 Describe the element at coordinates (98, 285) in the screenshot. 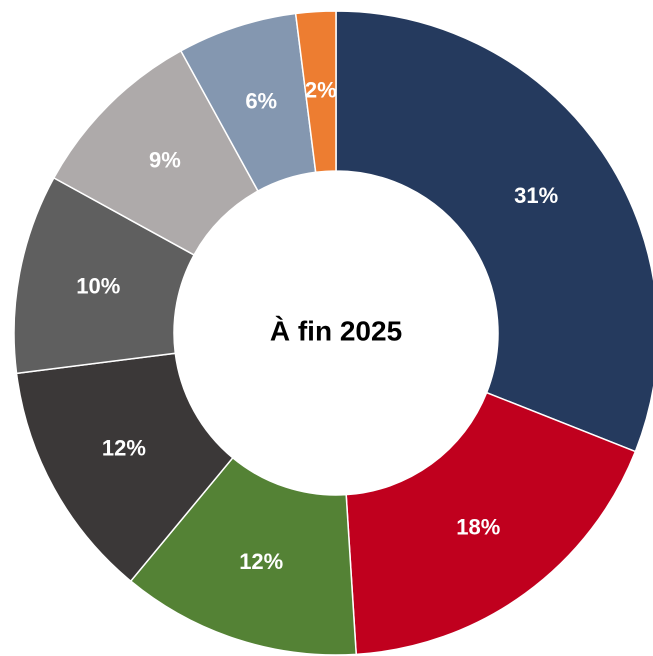

I see `data-label: 10%` at that location.